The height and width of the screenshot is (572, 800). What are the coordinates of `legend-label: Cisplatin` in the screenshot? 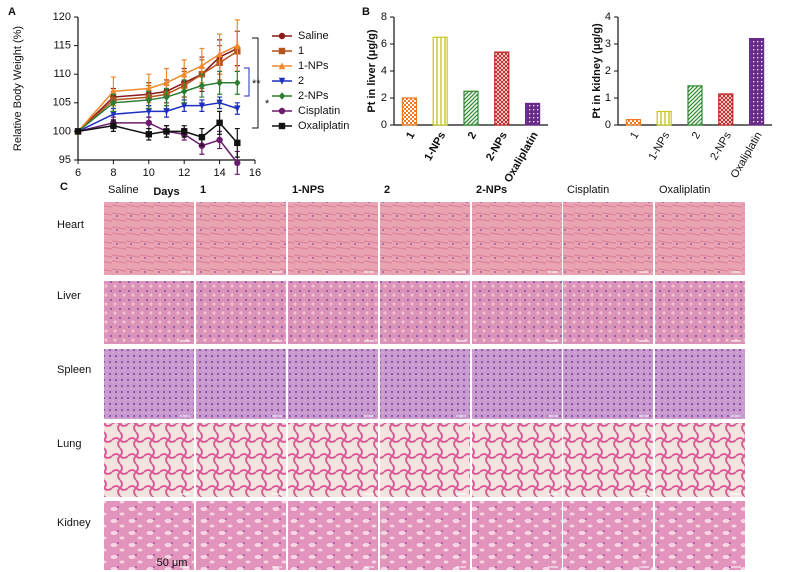 It's located at (319, 111).